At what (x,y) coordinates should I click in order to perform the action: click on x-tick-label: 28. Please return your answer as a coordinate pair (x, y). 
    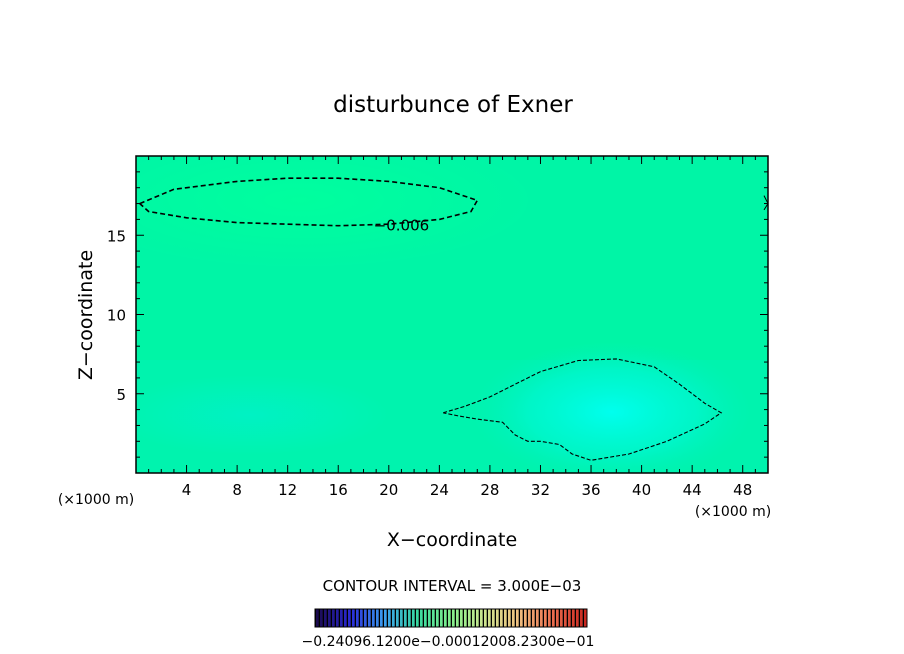
    Looking at the image, I should click on (489, 490).